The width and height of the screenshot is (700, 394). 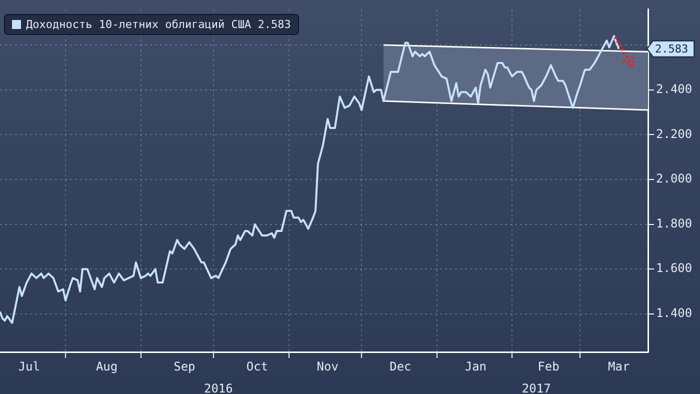 I want to click on x-tick-label: Sep, so click(x=185, y=366).